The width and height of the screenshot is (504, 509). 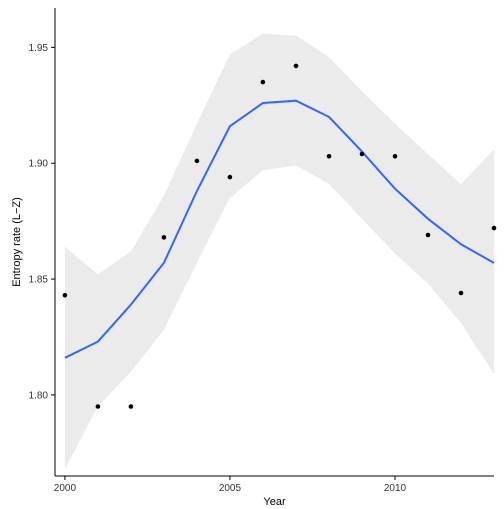 I want to click on x-axis-title: Year, so click(x=274, y=502).